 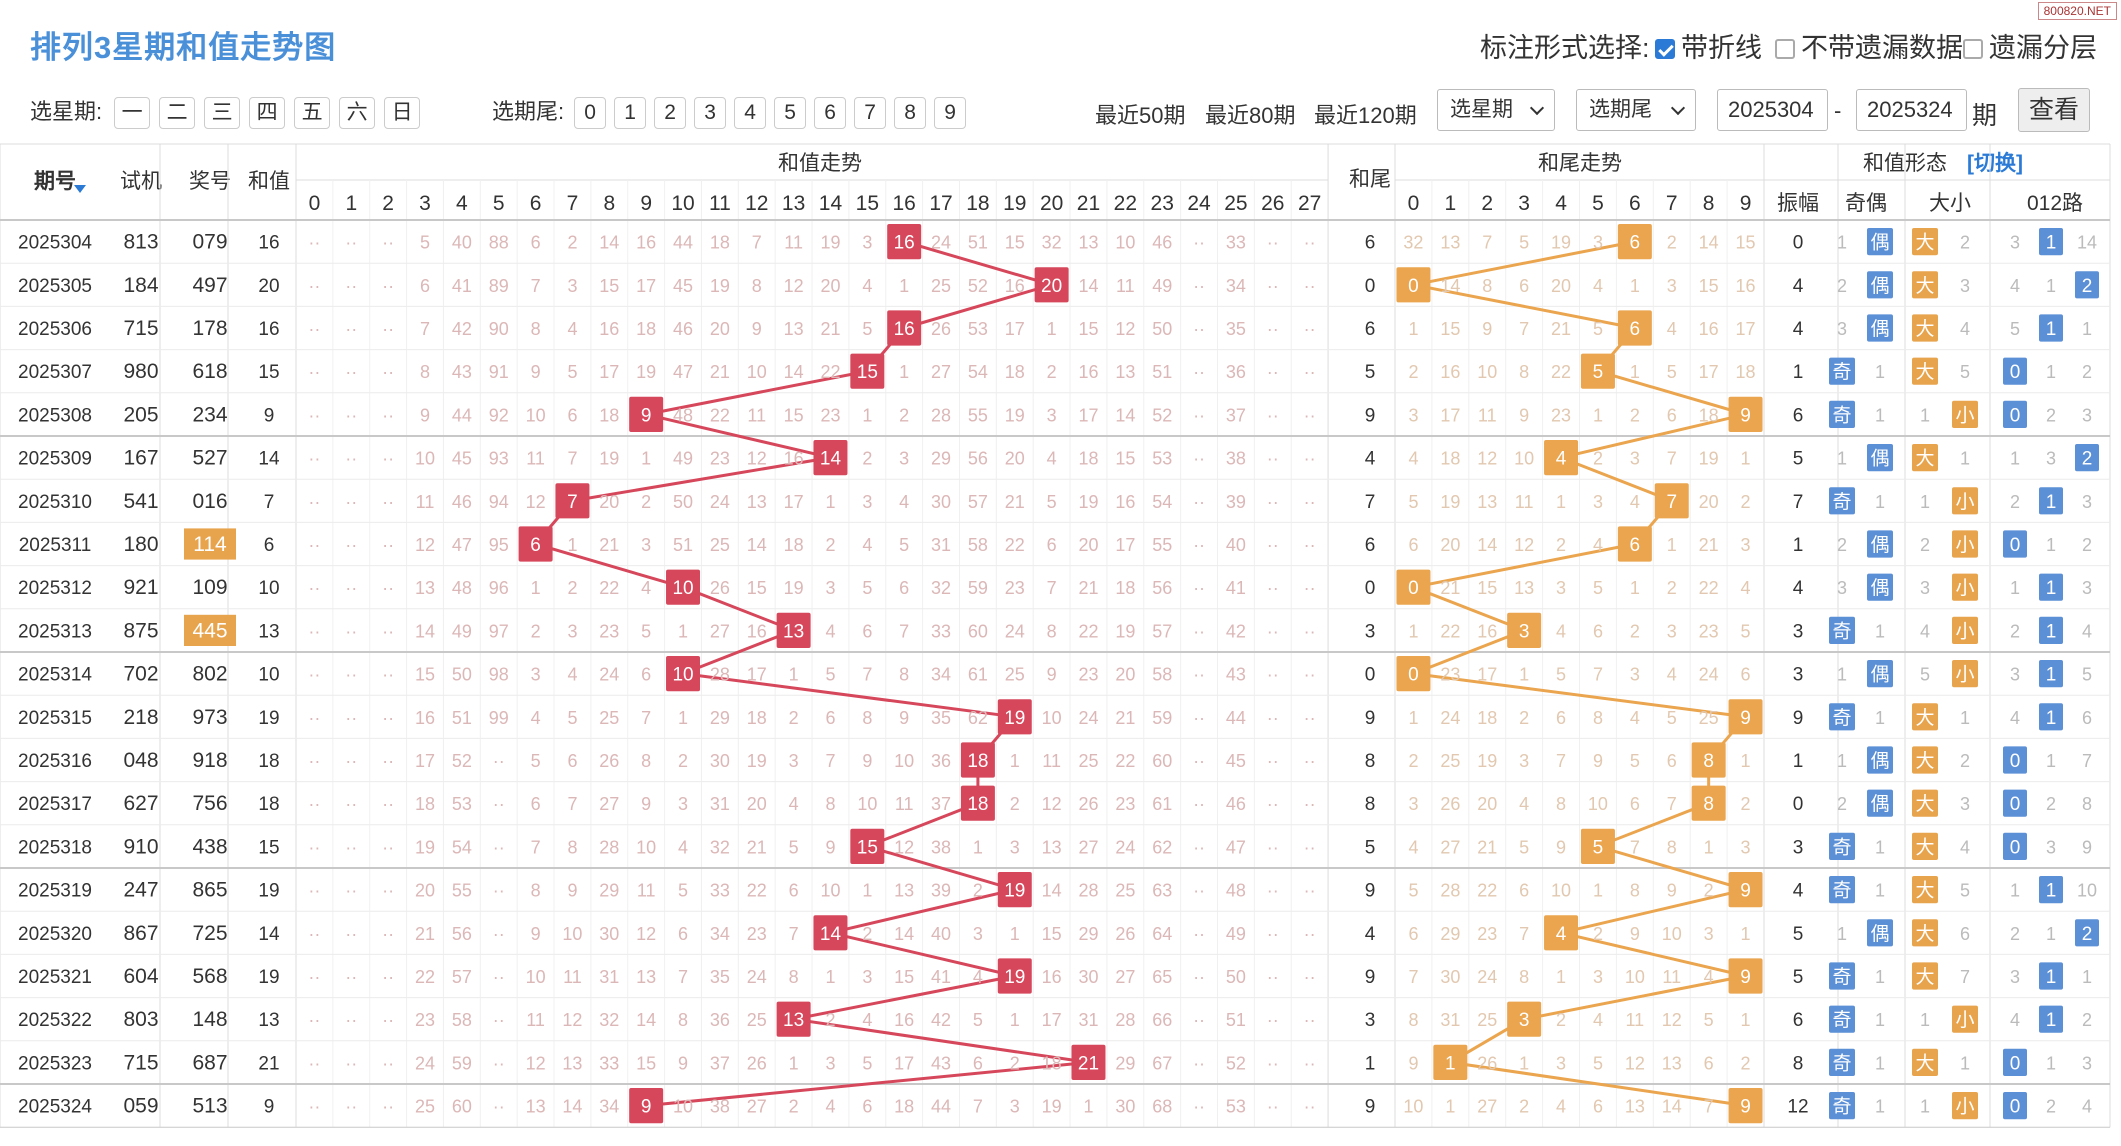 I want to click on prize-number: 802, so click(x=209, y=674).